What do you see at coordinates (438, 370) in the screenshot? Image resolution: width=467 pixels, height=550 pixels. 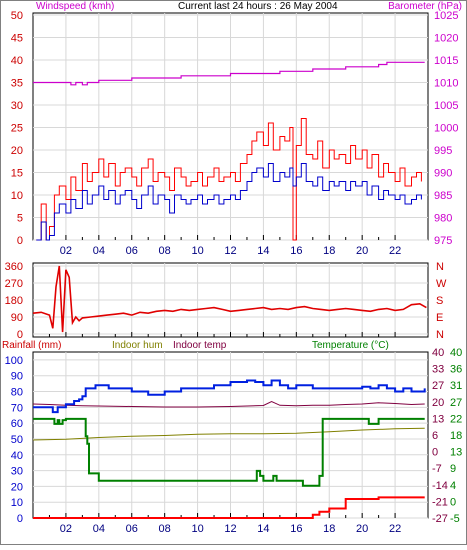 I see `indoor-temp-tick-label: 33` at bounding box center [438, 370].